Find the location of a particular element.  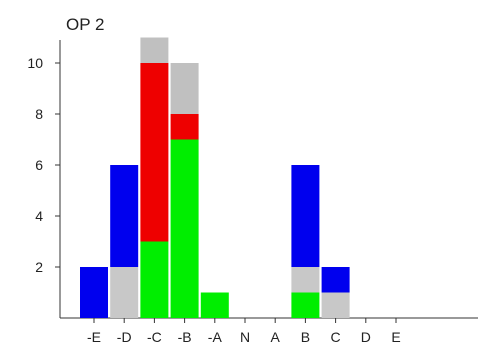

x-tick-label: B is located at coordinates (305, 337).